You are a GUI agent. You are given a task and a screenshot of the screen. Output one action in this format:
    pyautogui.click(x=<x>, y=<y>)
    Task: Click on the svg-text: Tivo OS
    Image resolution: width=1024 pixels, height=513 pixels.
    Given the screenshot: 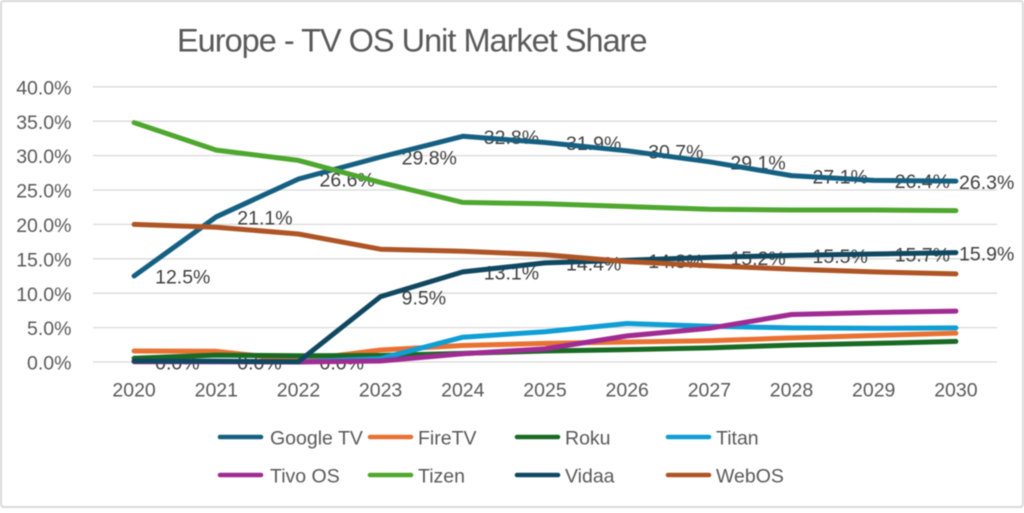 What is the action you would take?
    pyautogui.click(x=305, y=477)
    